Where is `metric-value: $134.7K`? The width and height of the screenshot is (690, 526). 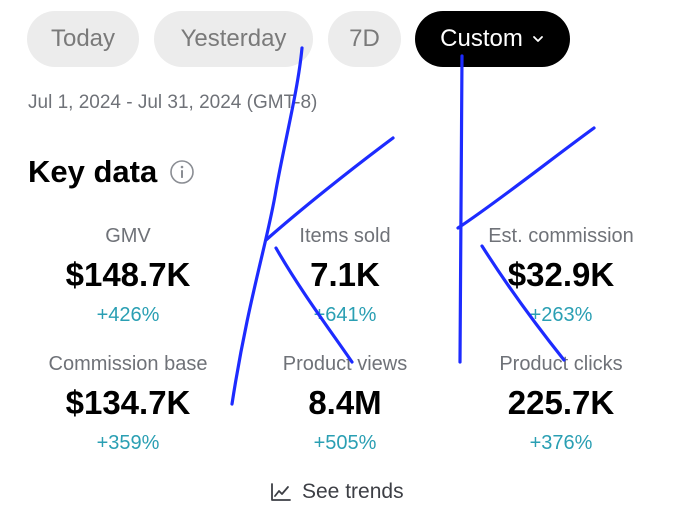
metric-value: $134.7K is located at coordinates (128, 402).